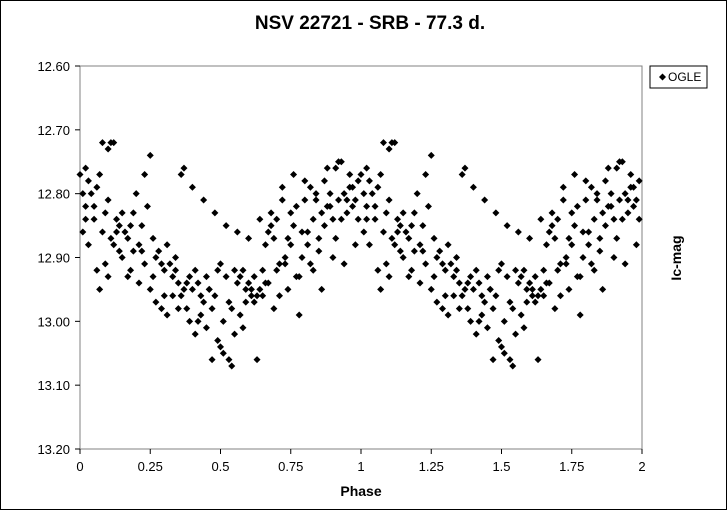 Image resolution: width=727 pixels, height=510 pixels. What do you see at coordinates (290, 466) in the screenshot?
I see `x-tick-label: 0.75` at bounding box center [290, 466].